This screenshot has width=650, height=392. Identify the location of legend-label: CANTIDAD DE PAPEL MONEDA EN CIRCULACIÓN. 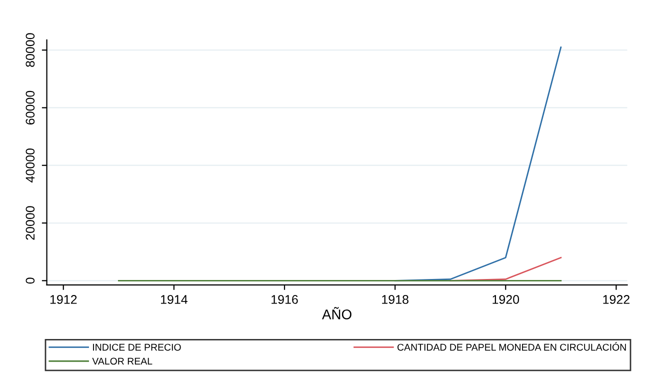
(512, 346).